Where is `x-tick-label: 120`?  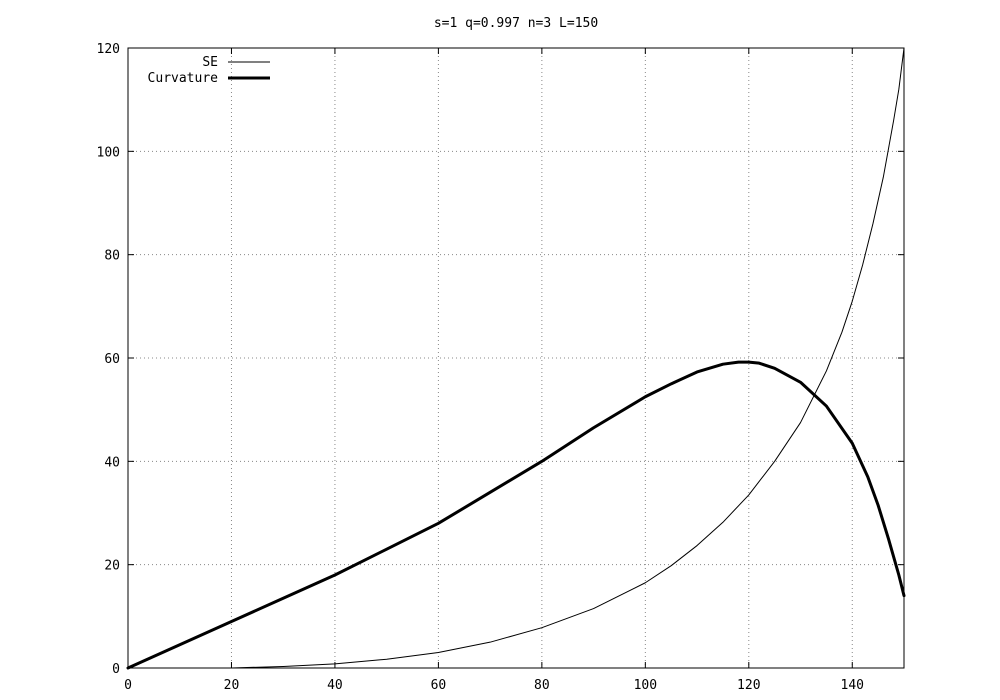
x-tick-label: 120 is located at coordinates (748, 685).